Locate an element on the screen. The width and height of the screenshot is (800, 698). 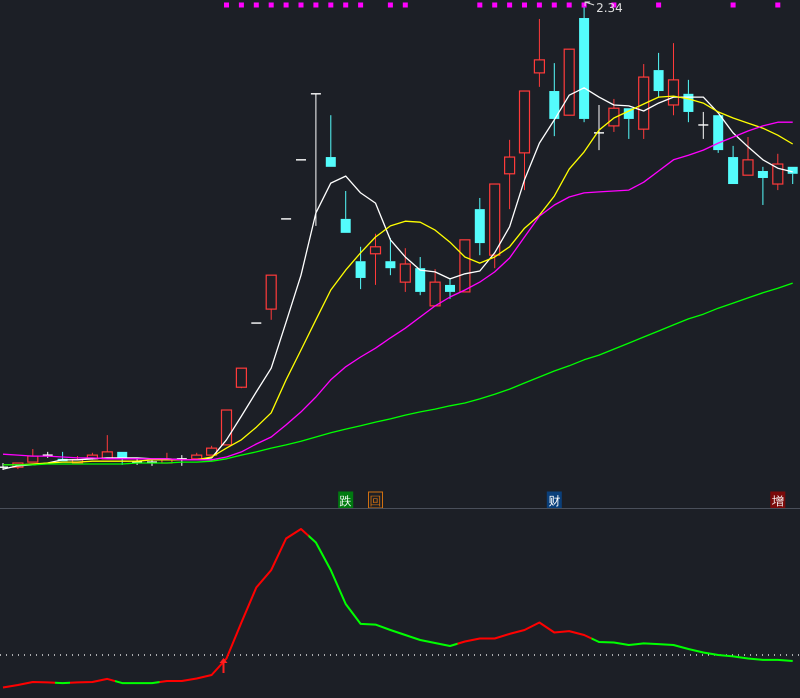
annotation: 2.34 is located at coordinates (609, 8).